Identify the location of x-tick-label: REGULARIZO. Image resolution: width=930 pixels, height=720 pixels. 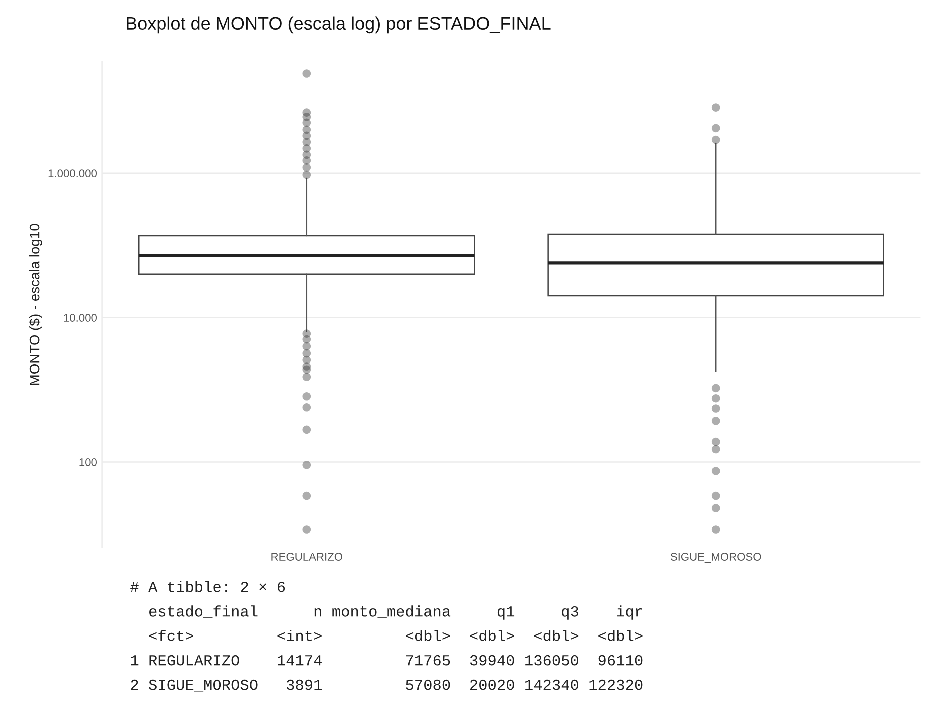
(307, 557).